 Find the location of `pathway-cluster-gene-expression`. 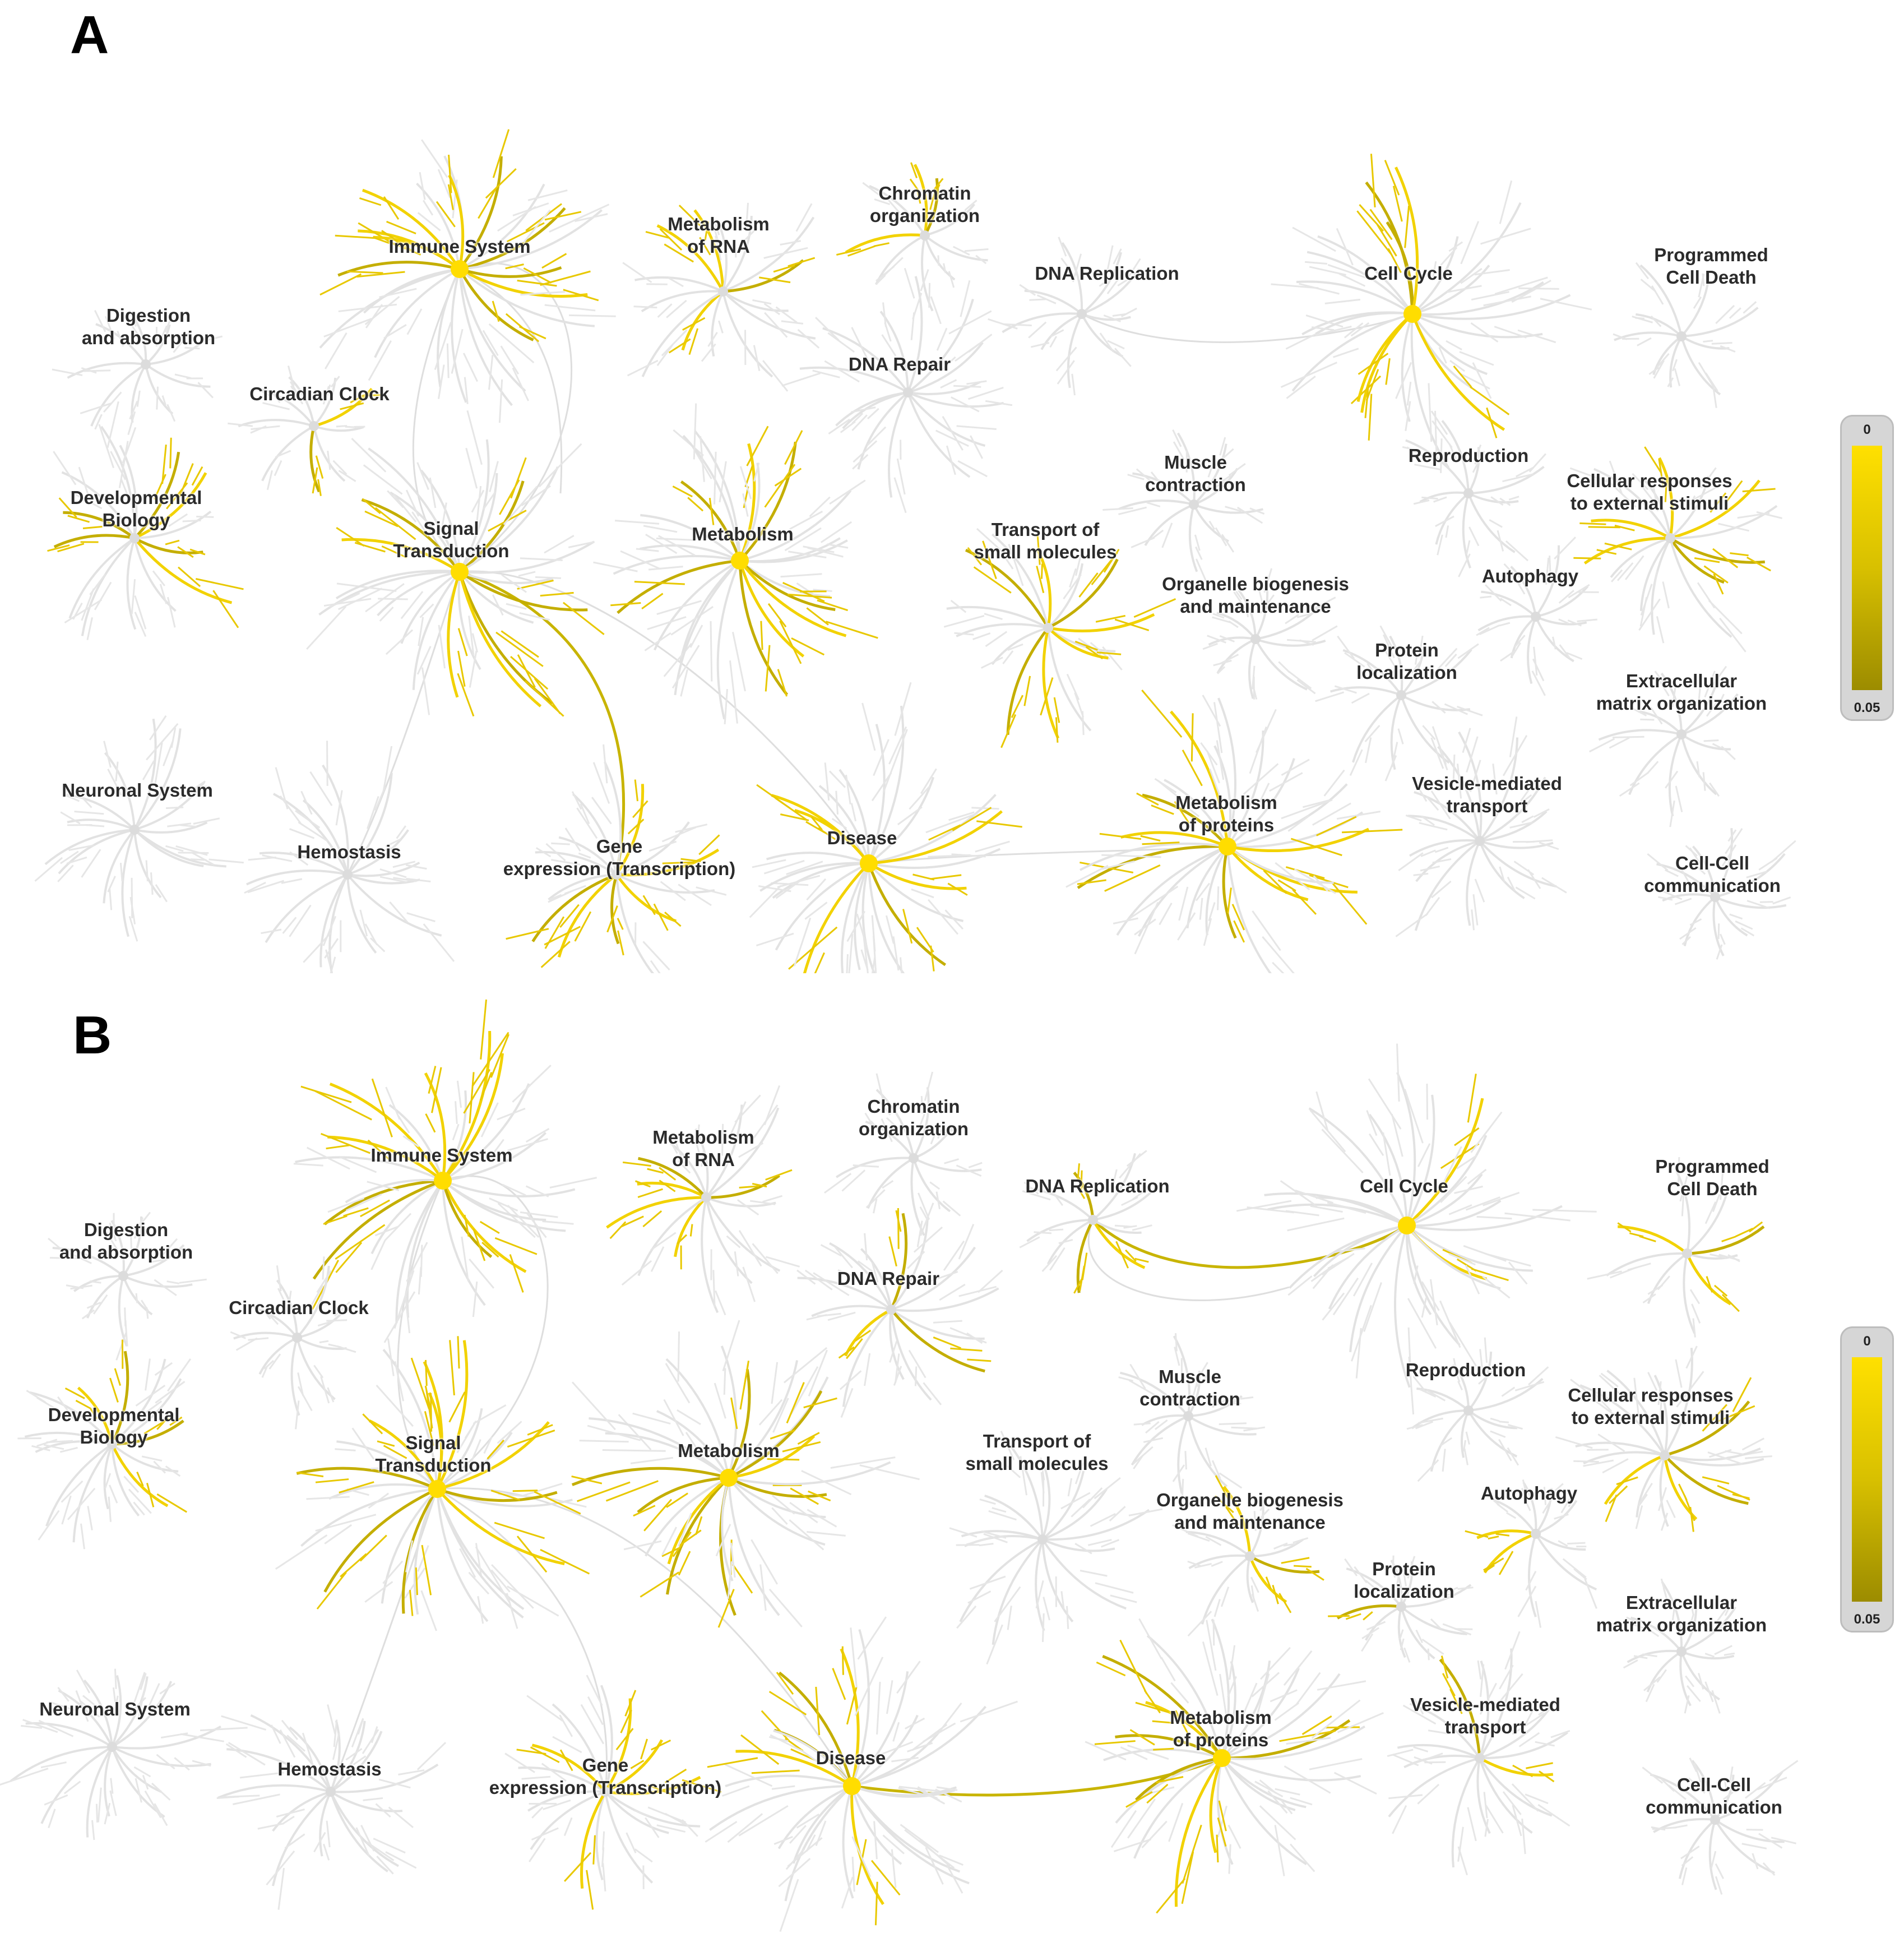

pathway-cluster-gene-expression is located at coordinates (617, 858).